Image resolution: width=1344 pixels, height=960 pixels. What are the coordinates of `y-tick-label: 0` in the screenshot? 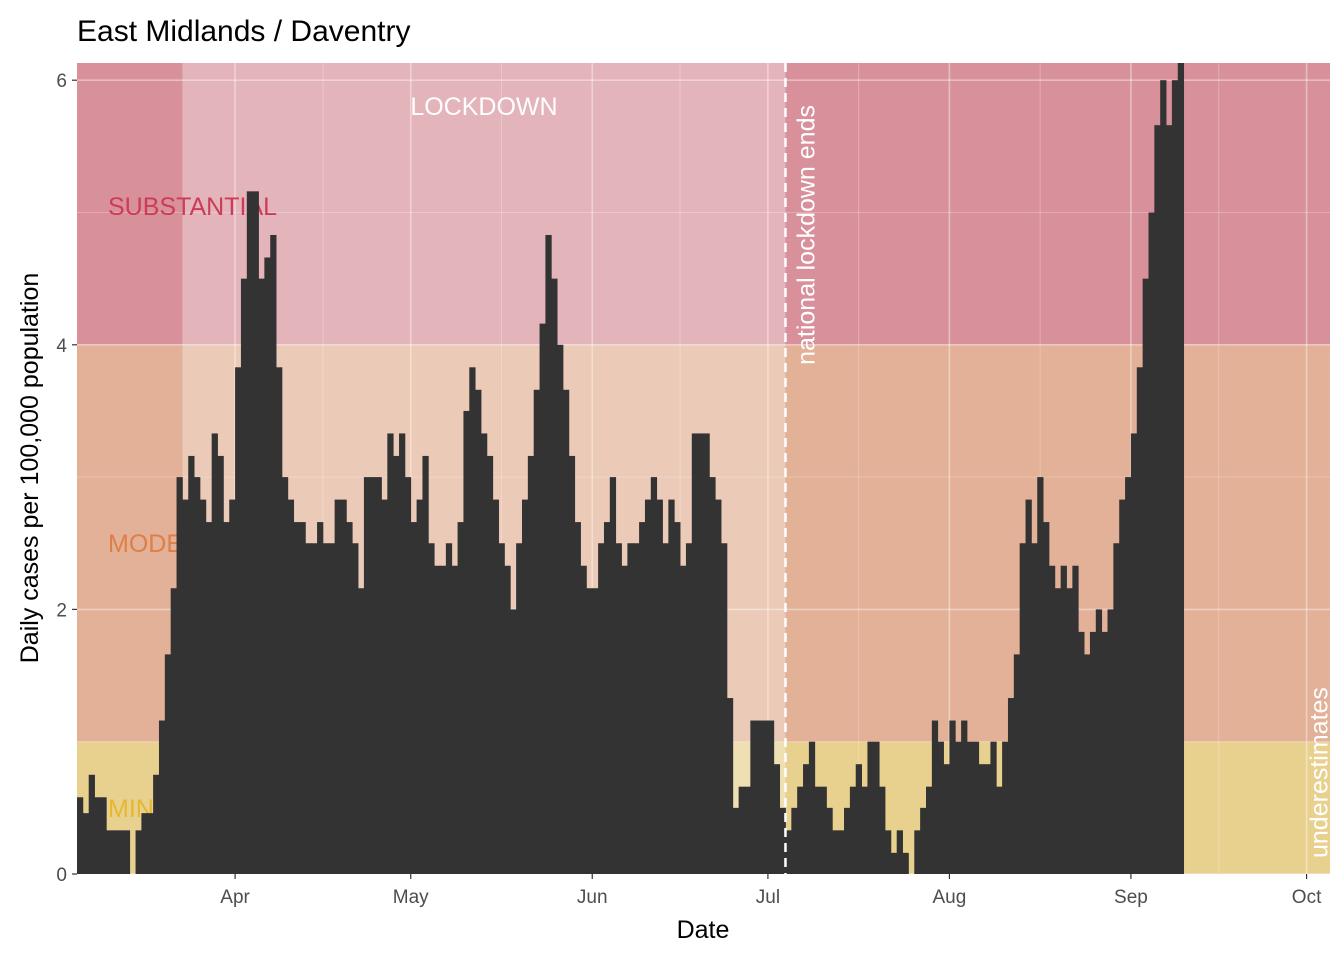 It's located at (61, 875).